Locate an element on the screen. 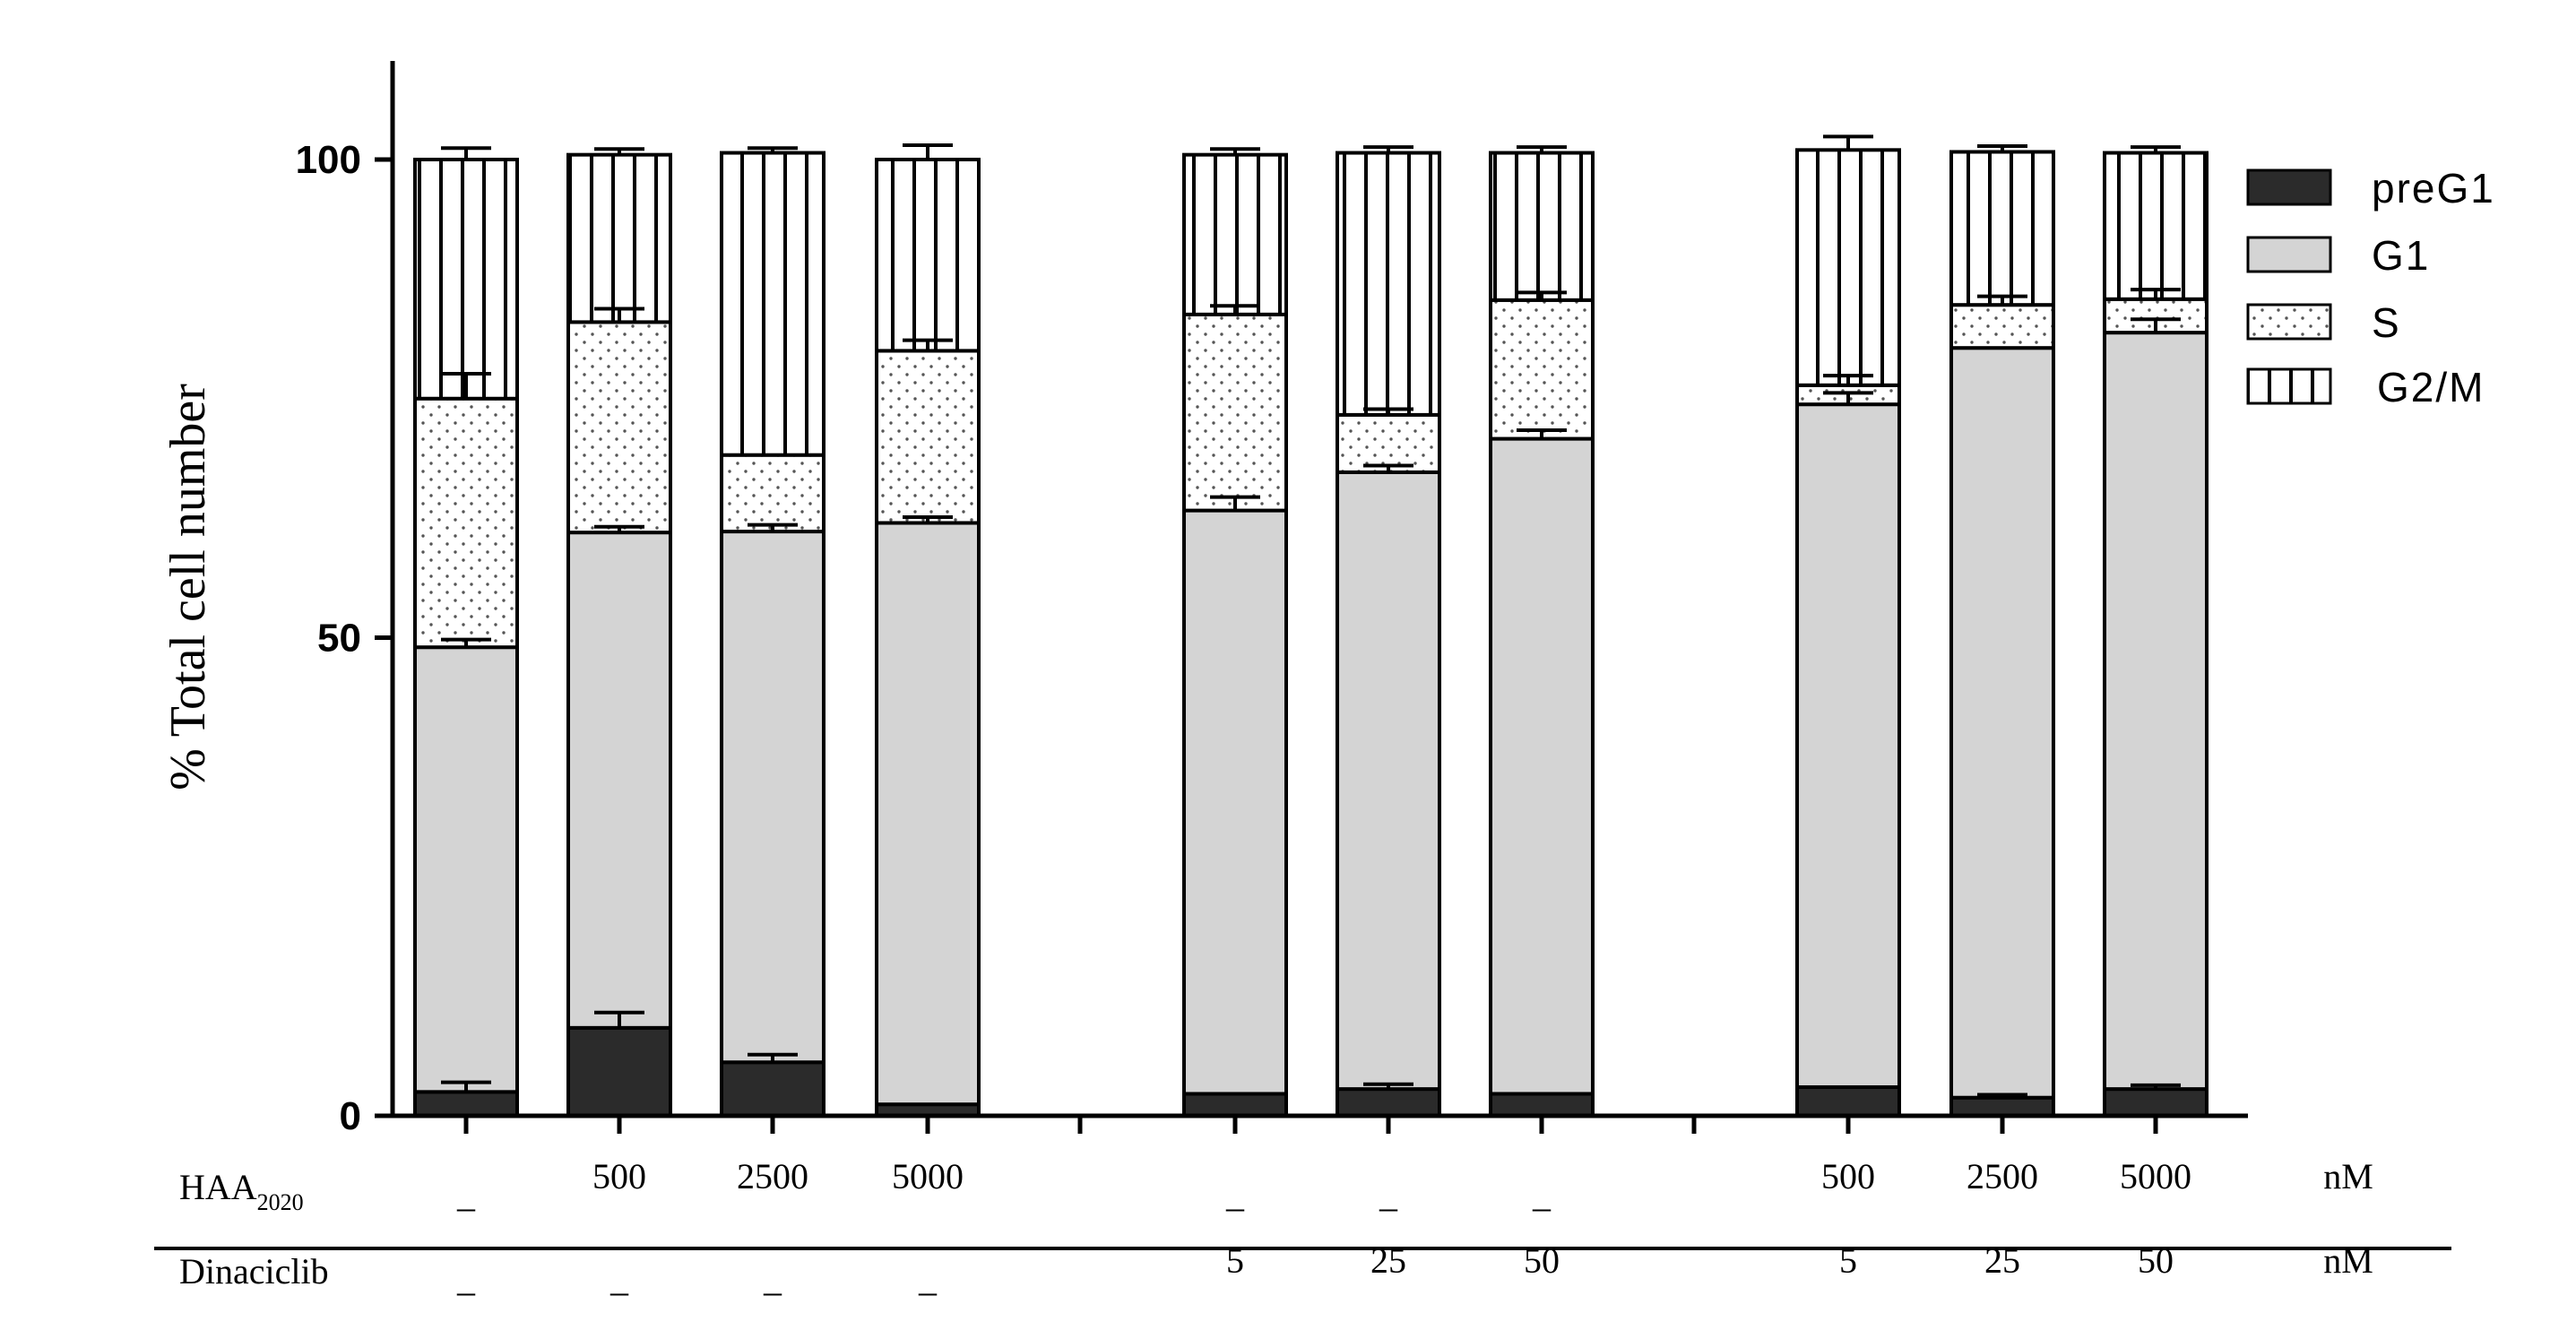 This screenshot has width=2576, height=1330. legend-label: G1 is located at coordinates (2401, 255).